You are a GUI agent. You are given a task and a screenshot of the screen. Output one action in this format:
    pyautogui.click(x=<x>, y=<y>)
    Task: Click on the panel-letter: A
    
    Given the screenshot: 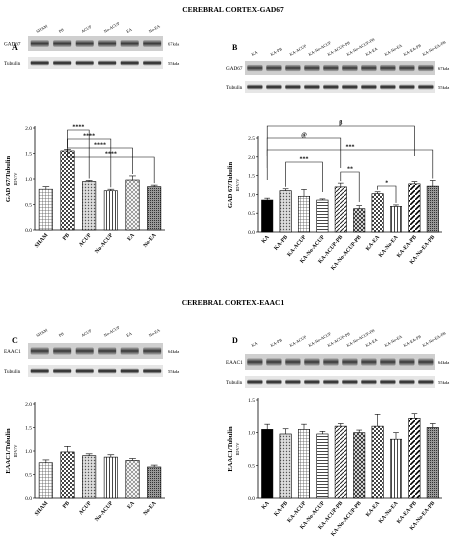 What is the action you would take?
    pyautogui.click(x=15, y=47)
    